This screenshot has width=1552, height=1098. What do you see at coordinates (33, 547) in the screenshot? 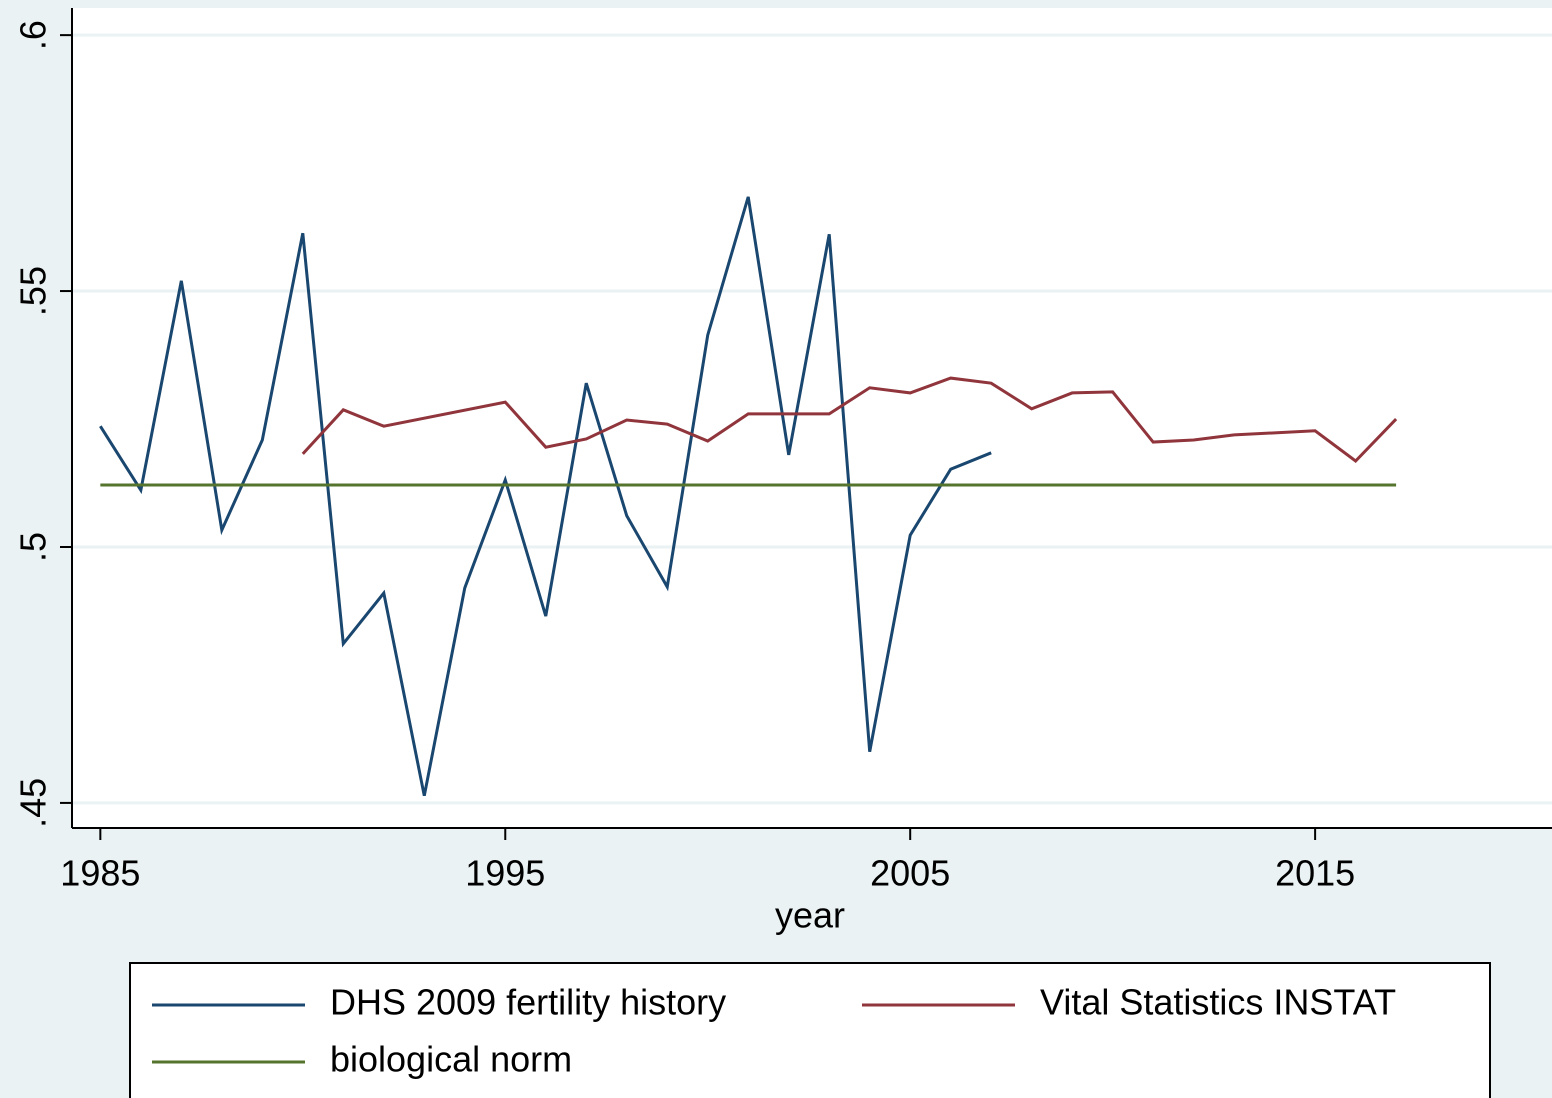
I see `y-tick-label: .5` at bounding box center [33, 547].